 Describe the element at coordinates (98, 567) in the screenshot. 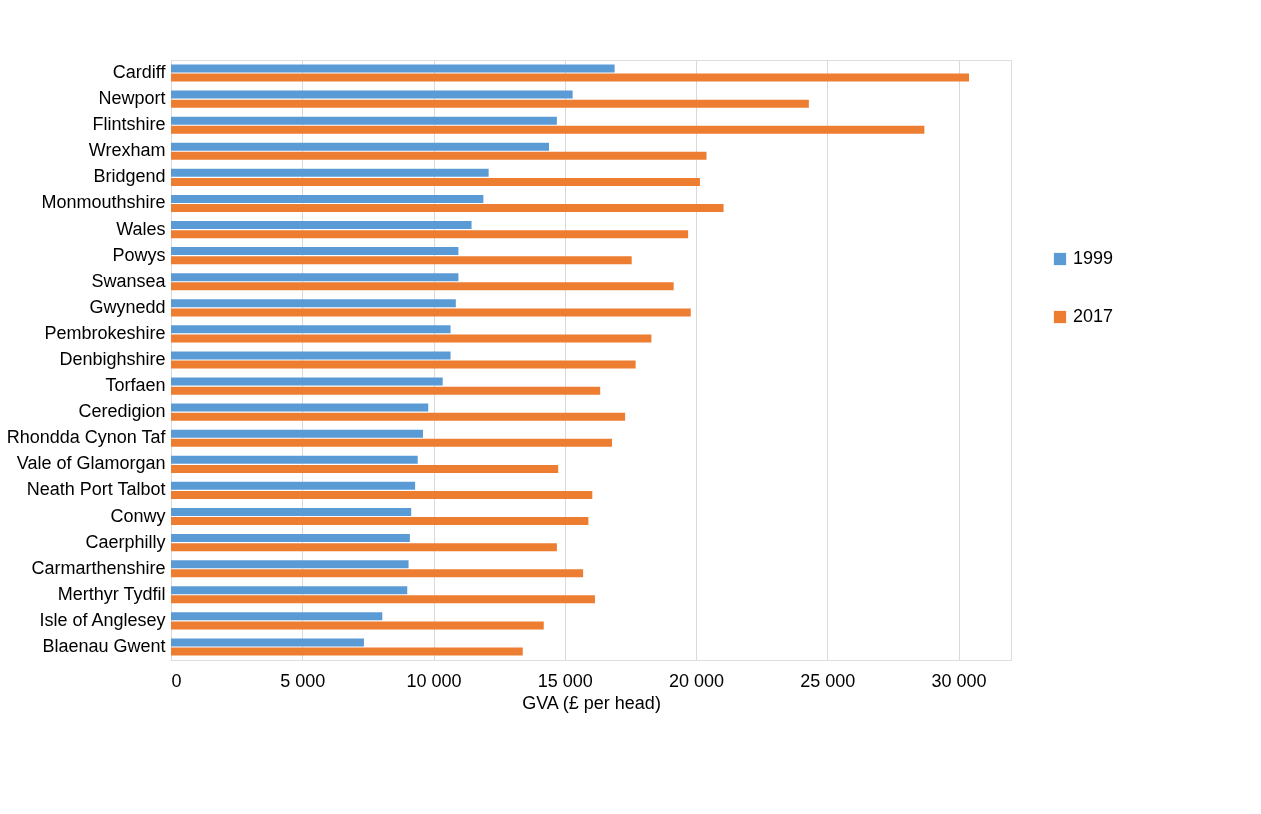

I see `y-tick-label: Carmarthenshire` at that location.